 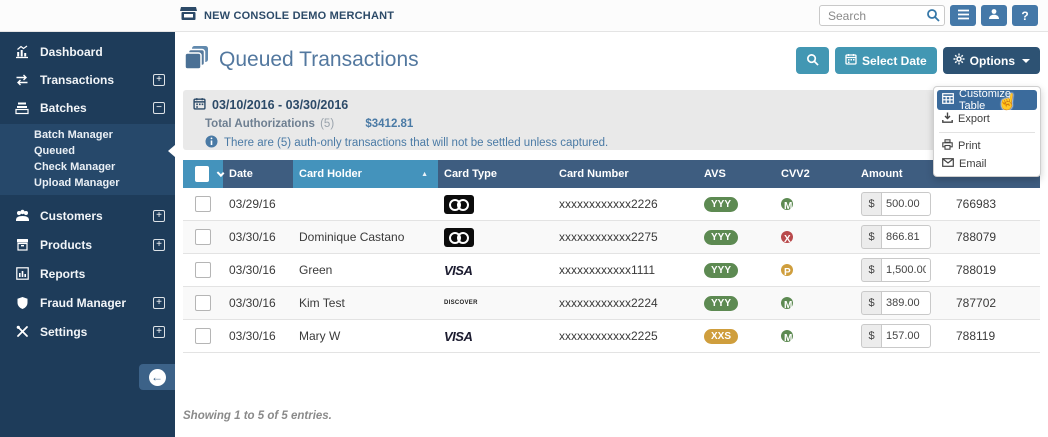 I want to click on cell-card-number: xxxxxxxxxxxx1111, so click(x=607, y=270).